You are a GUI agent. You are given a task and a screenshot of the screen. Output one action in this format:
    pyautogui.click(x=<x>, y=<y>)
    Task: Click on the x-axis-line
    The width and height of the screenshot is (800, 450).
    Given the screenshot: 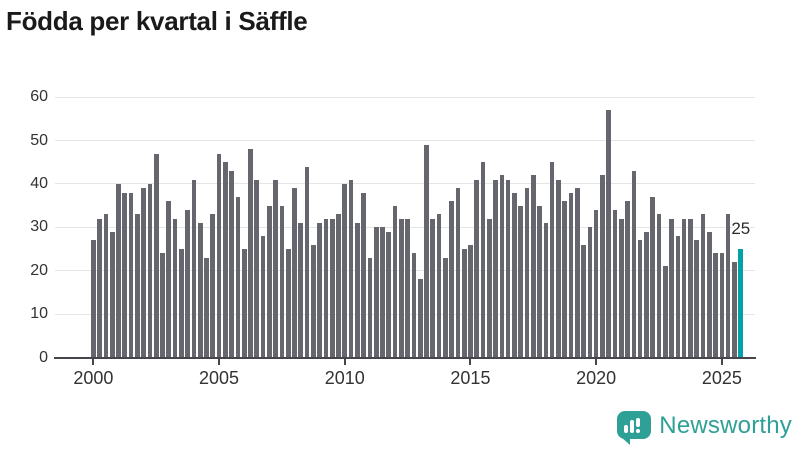 What is the action you would take?
    pyautogui.click(x=405, y=358)
    